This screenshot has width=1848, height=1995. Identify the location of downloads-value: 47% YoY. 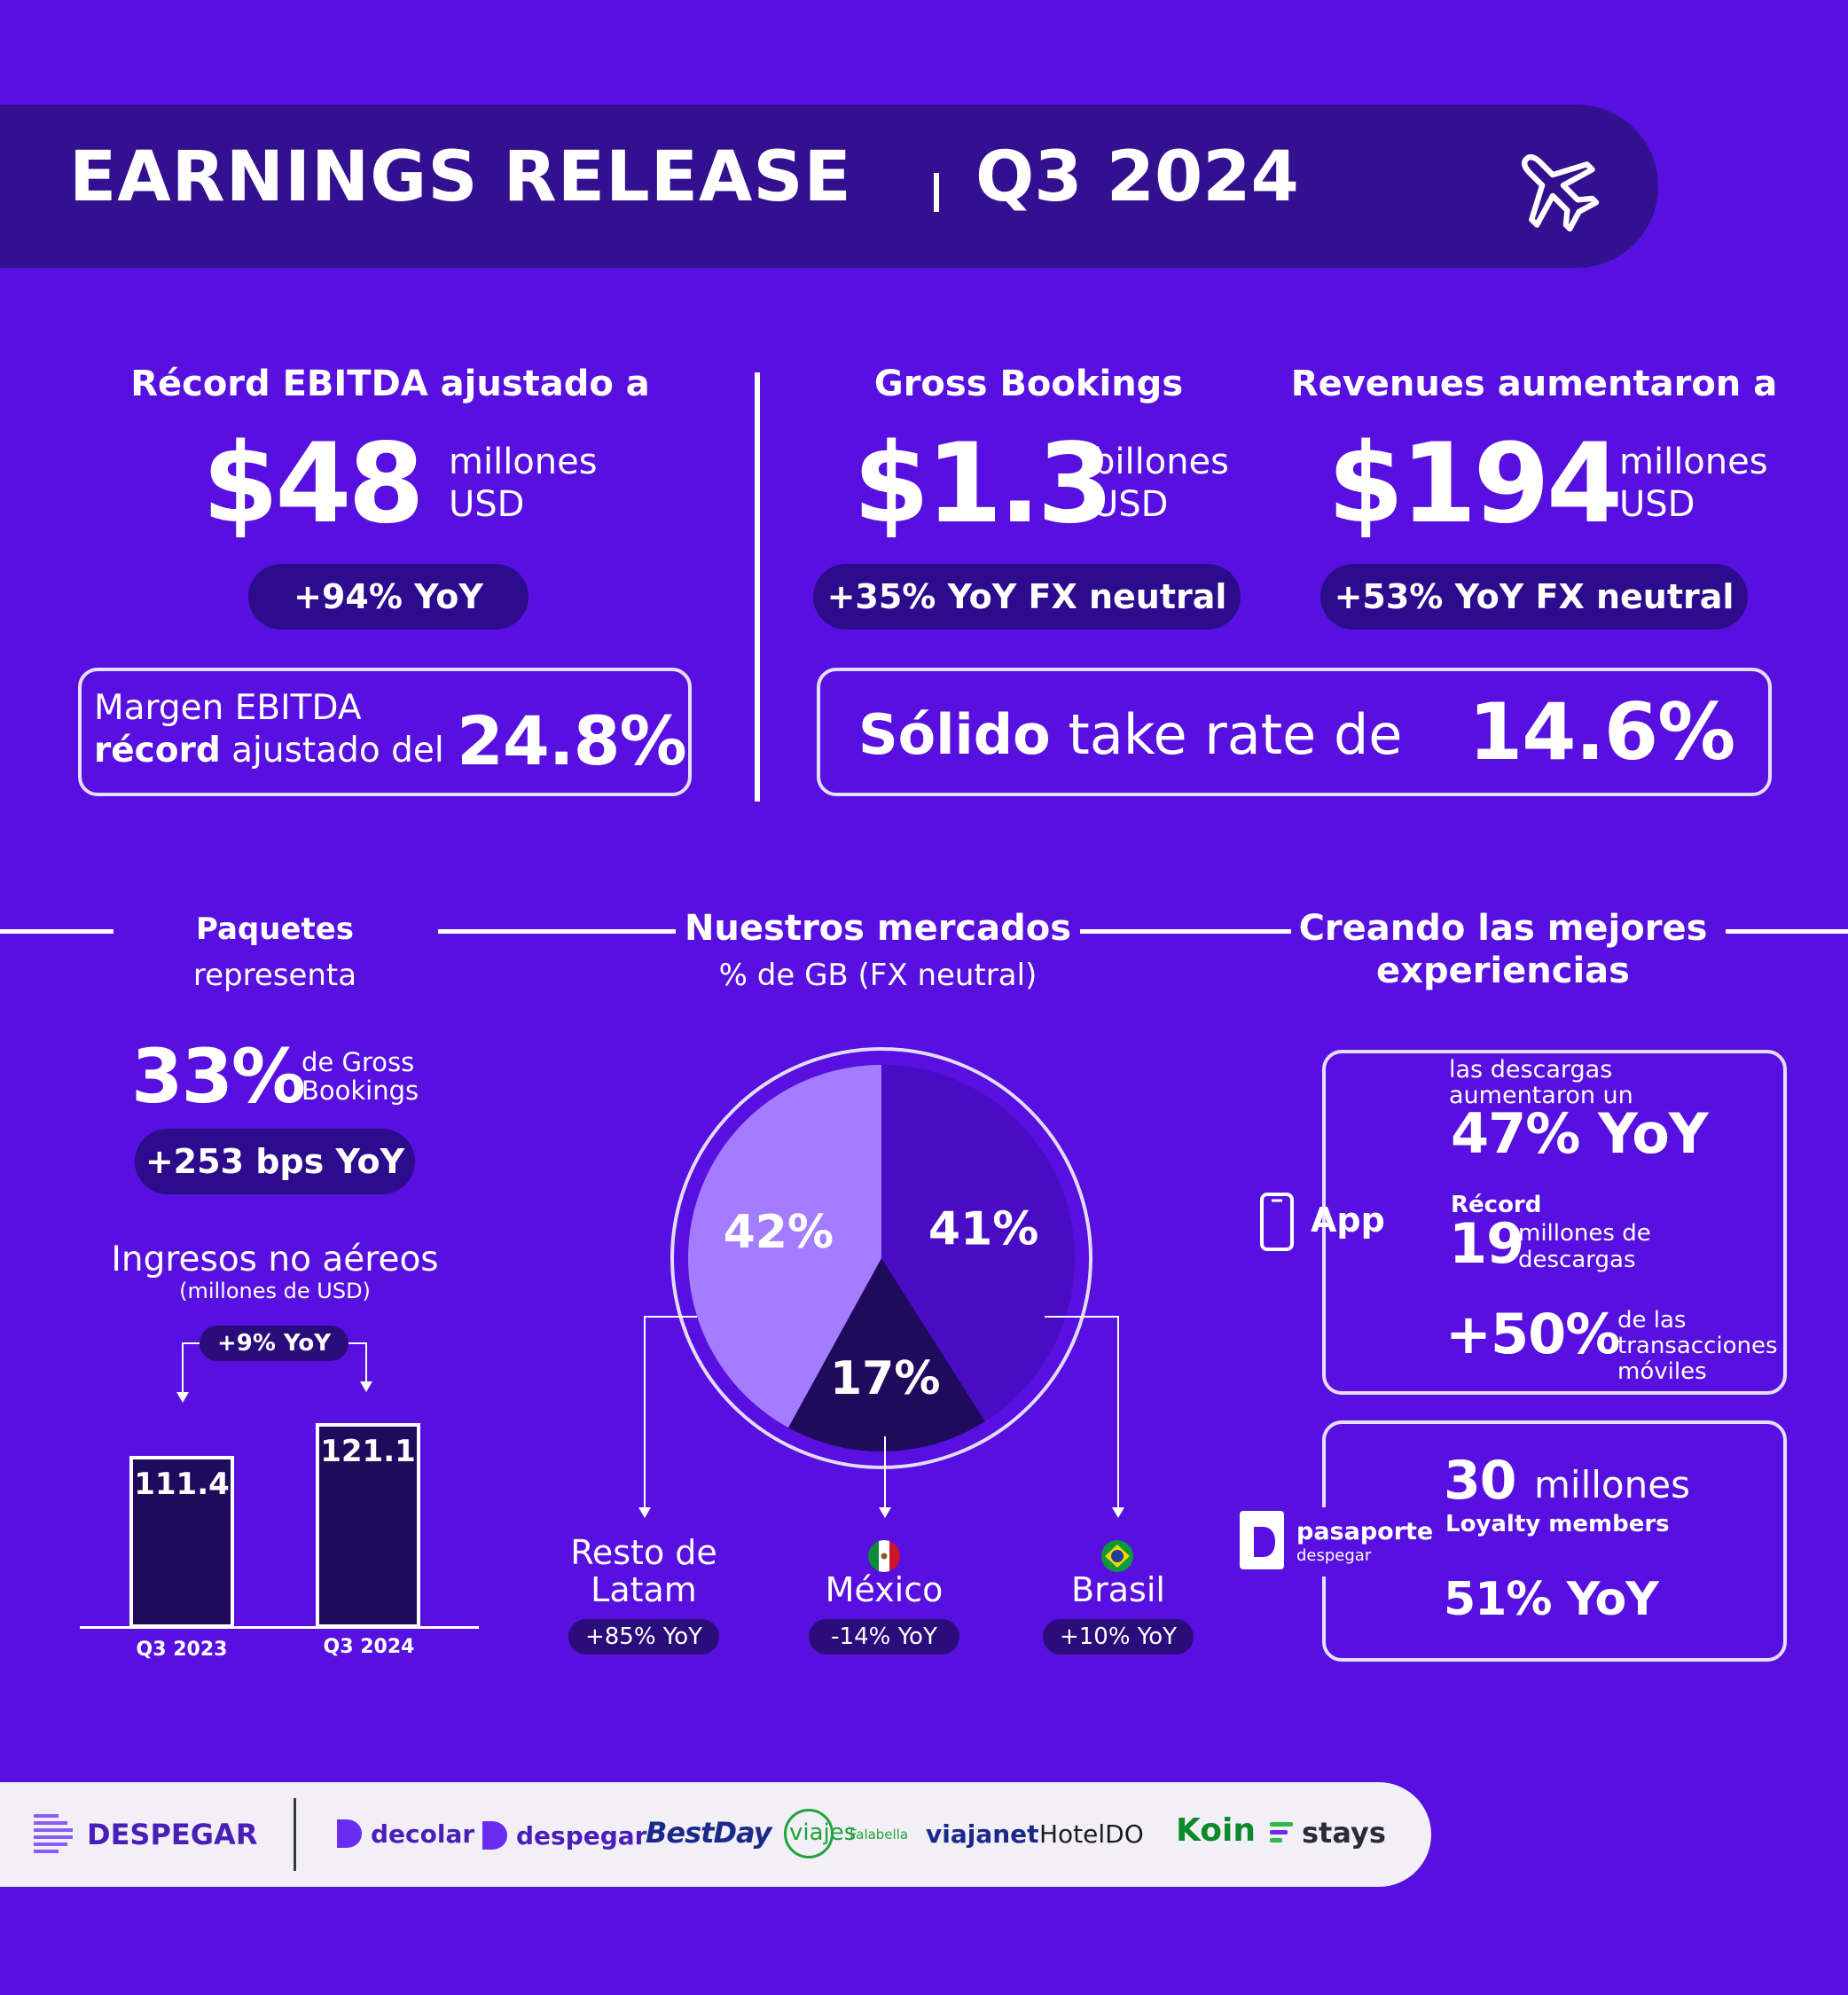
(1580, 1134).